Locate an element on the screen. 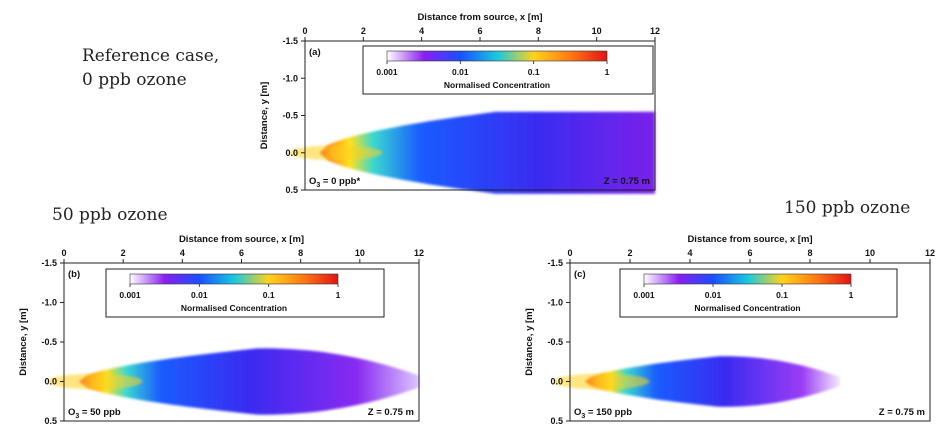 The image size is (940, 432). panel-label: (a) is located at coordinates (315, 52).